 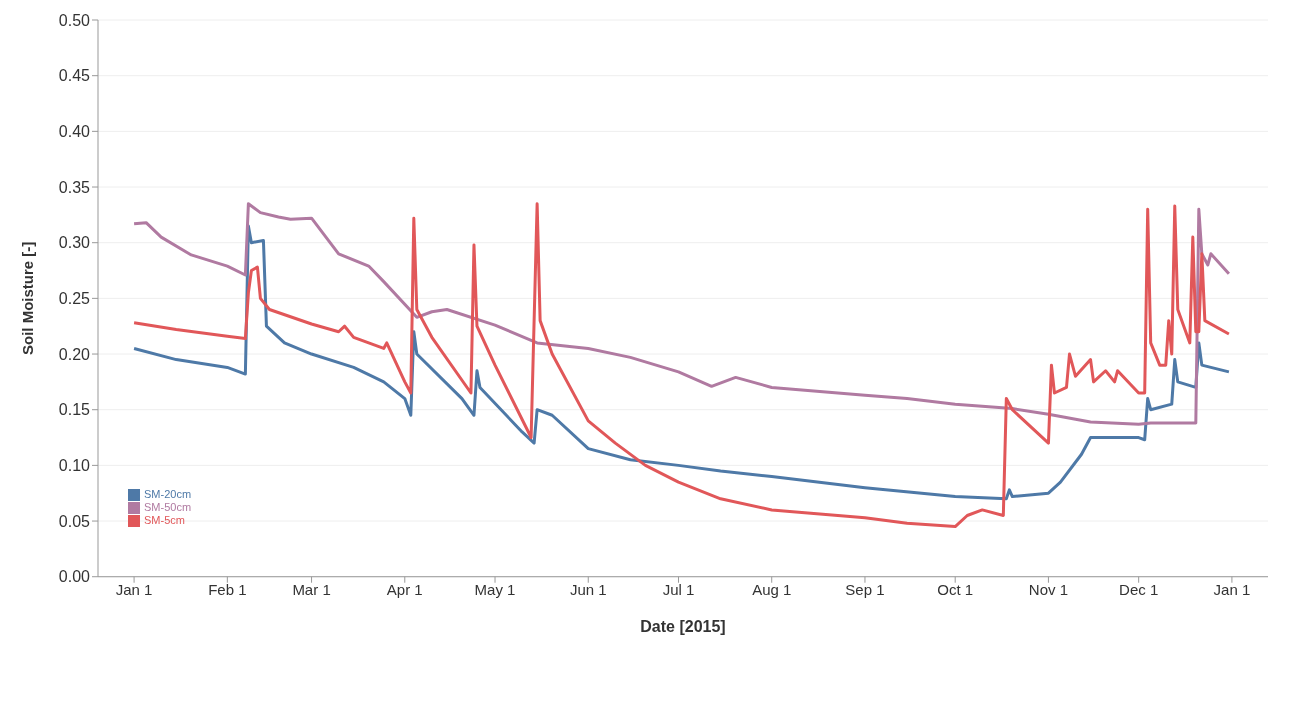 I want to click on y-tick-label: 0.10, so click(x=74, y=466).